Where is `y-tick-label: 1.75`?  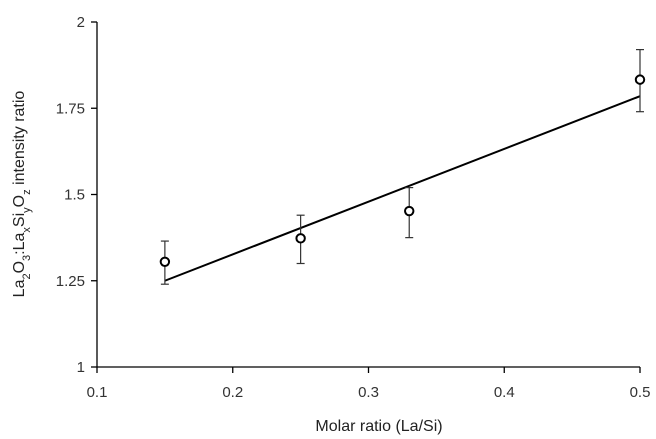
y-tick-label: 1.75 is located at coordinates (70, 108).